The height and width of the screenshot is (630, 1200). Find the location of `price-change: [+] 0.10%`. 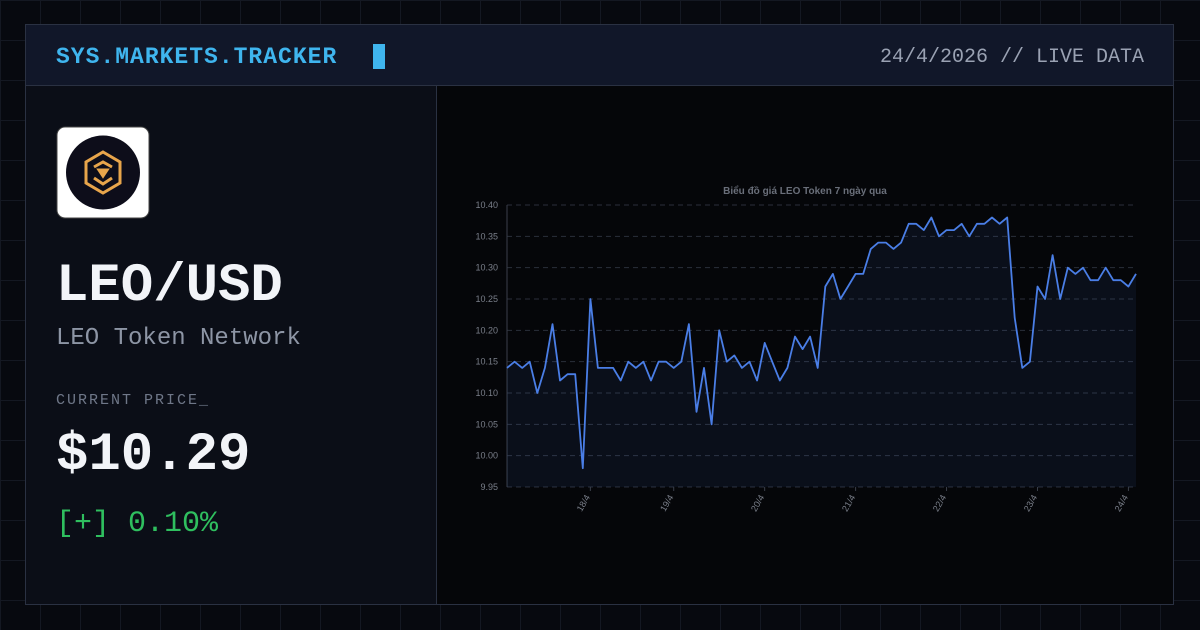

price-change: [+] 0.10% is located at coordinates (137, 524).